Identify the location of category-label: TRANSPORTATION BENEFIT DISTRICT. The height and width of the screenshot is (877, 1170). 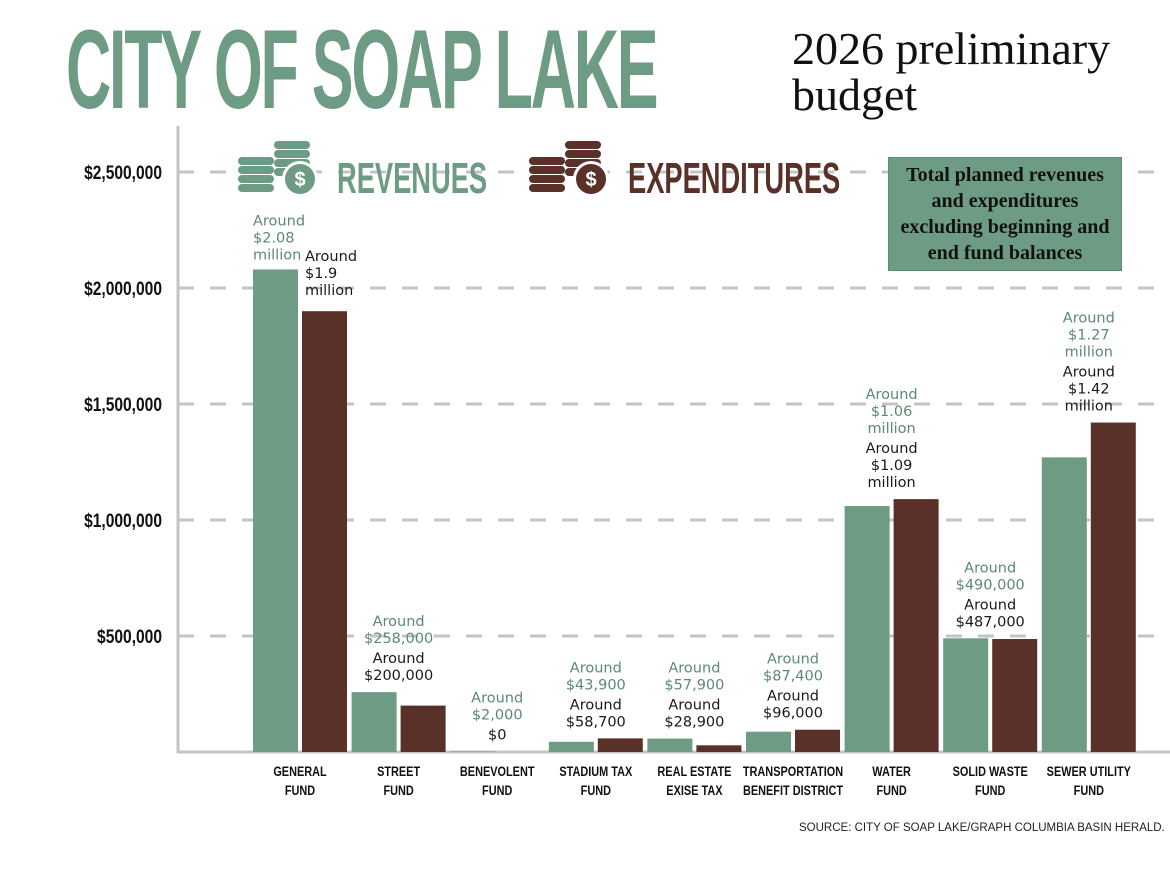
(793, 781).